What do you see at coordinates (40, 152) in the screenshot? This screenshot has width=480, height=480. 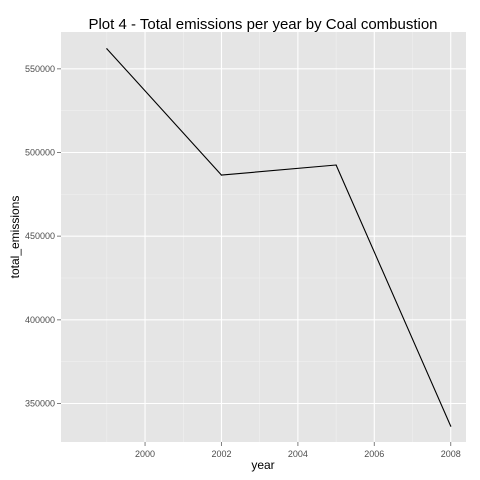 I see `y-tick-label: 500000` at bounding box center [40, 152].